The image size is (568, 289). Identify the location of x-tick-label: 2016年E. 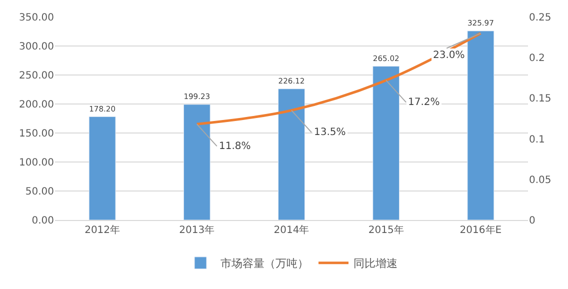
(481, 230).